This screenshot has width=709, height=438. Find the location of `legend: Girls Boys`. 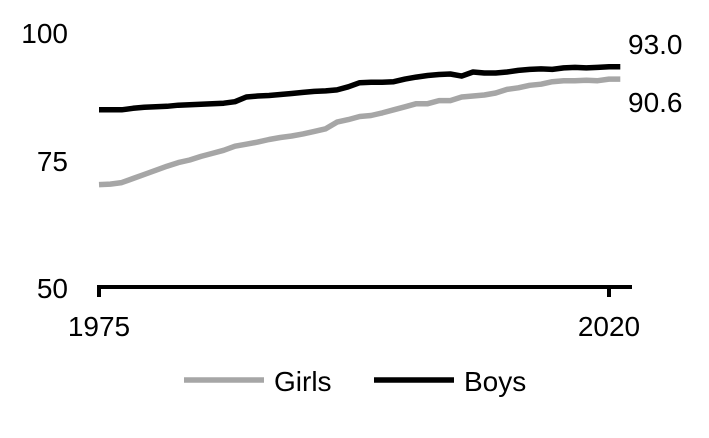

legend: Girls Boys is located at coordinates (355, 381).